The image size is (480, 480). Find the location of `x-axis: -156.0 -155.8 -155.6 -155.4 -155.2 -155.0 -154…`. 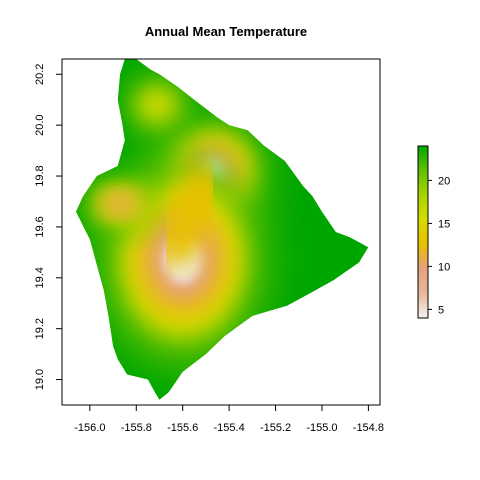

x-axis: -156.0 -155.8 -155.6 -155.4 -155.2 -155.0 -154… is located at coordinates (229, 419).